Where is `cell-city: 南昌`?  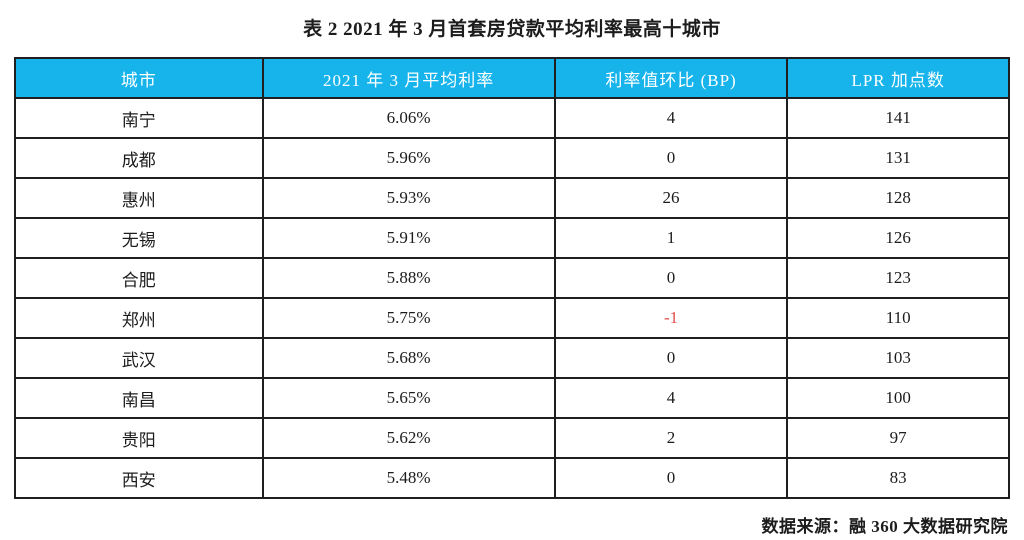 cell-city: 南昌 is located at coordinates (139, 398).